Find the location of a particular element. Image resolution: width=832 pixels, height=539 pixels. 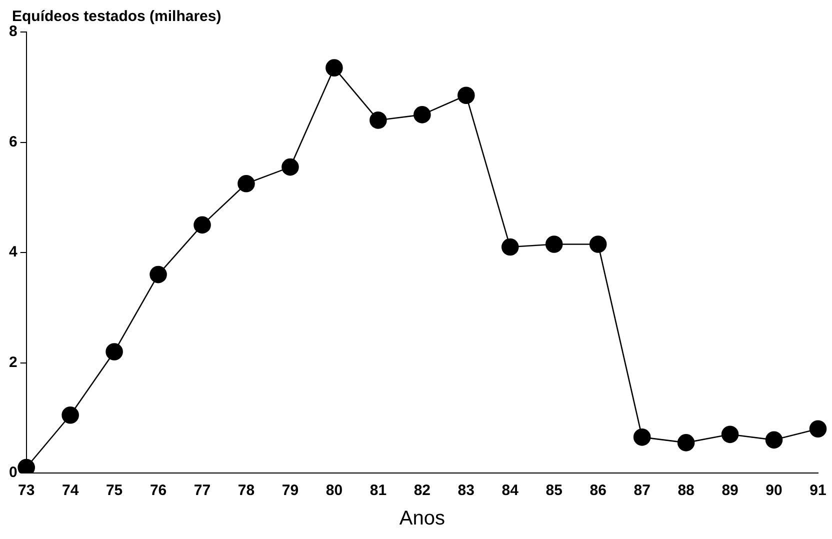

x-tick-label: 80 is located at coordinates (334, 491).